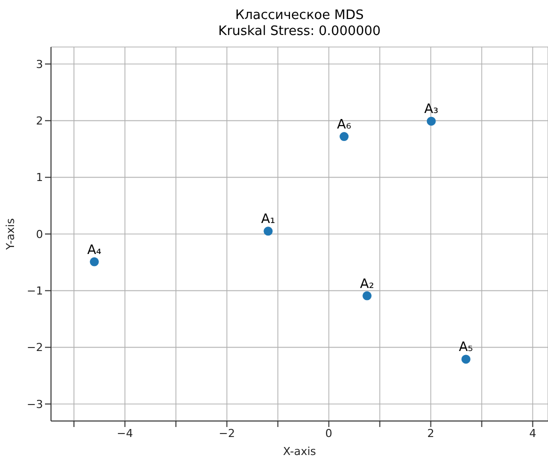 Image resolution: width=548 pixels, height=459 pixels. What do you see at coordinates (299, 32) in the screenshot?
I see `chart-subtitle: Kruskal Stress: 0.000000` at bounding box center [299, 32].